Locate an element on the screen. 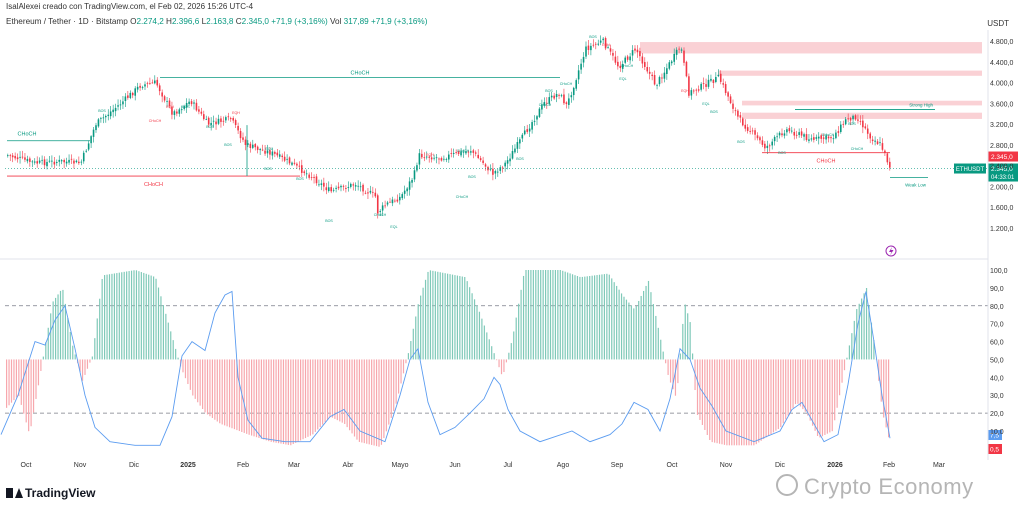  structure-label: CHoCH is located at coordinates (27, 135).